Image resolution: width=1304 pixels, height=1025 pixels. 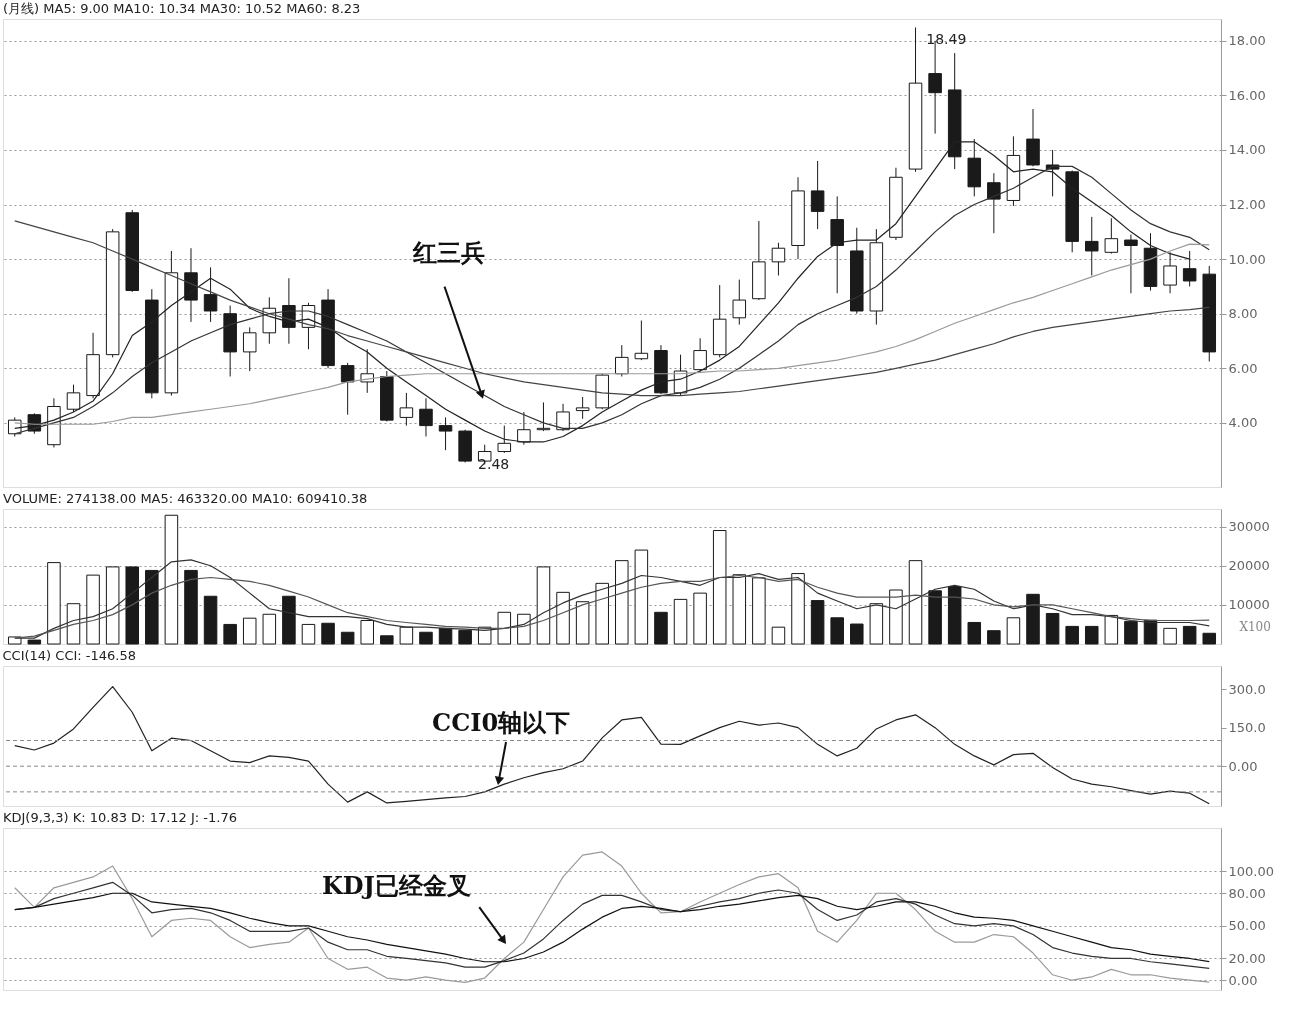 What do you see at coordinates (1243, 314) in the screenshot?
I see `y-tick-label: 8.00` at bounding box center [1243, 314].